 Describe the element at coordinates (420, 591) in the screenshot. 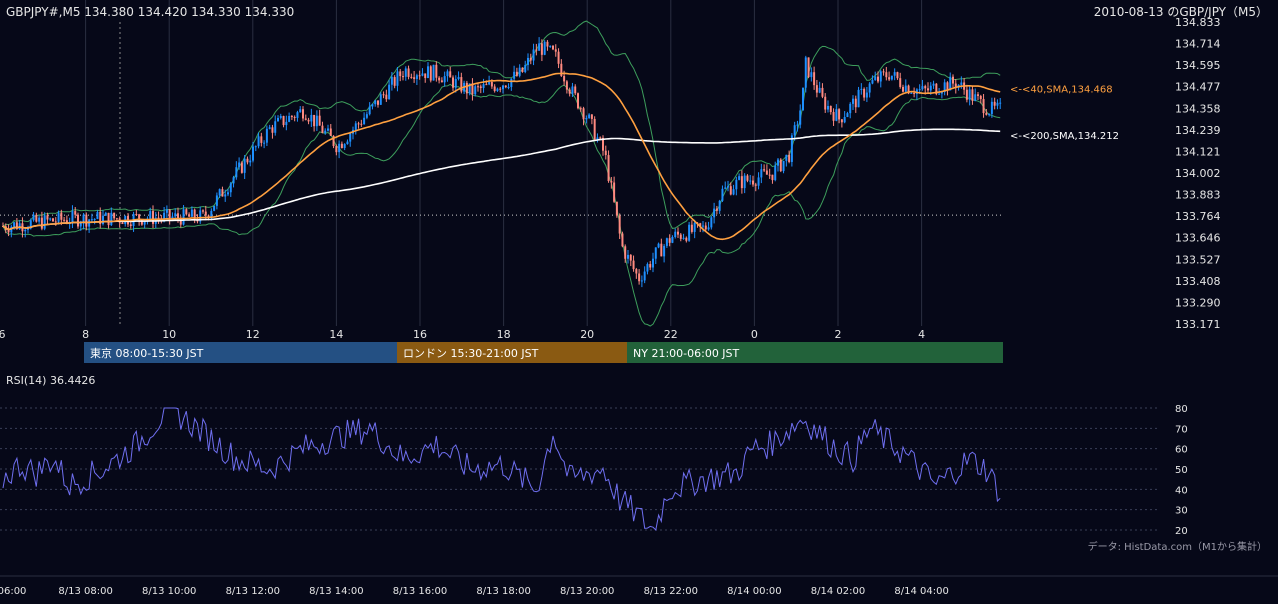

I see `time-tick-label: 8/13 16:00` at that location.